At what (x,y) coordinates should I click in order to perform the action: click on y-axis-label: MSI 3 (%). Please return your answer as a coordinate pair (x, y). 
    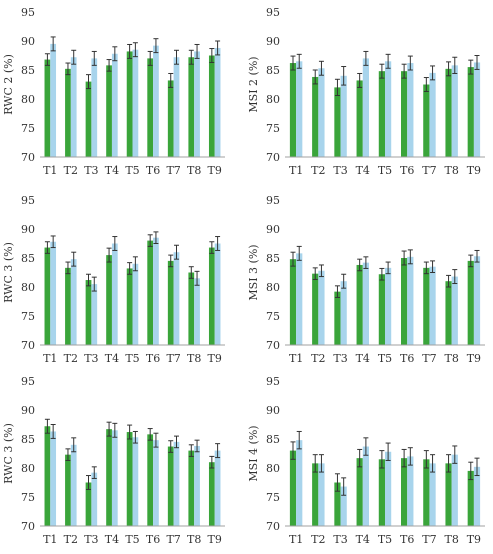
    Looking at the image, I should click on (253, 272).